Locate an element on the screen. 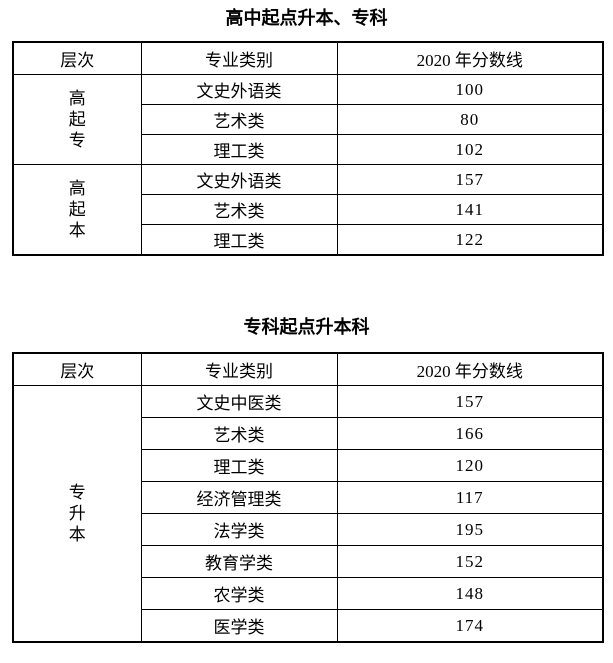 The image size is (613, 663). score-cell: 120 is located at coordinates (470, 465).